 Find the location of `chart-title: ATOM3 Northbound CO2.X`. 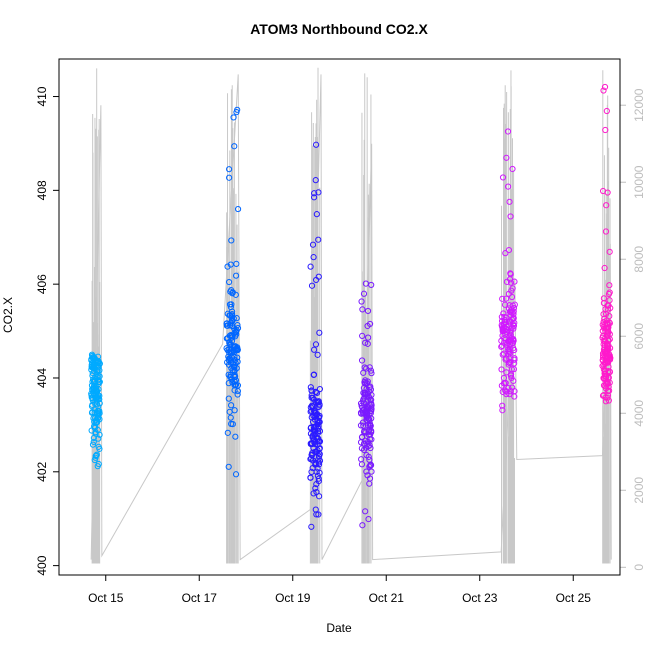

chart-title: ATOM3 Northbound CO2.X is located at coordinates (339, 29).